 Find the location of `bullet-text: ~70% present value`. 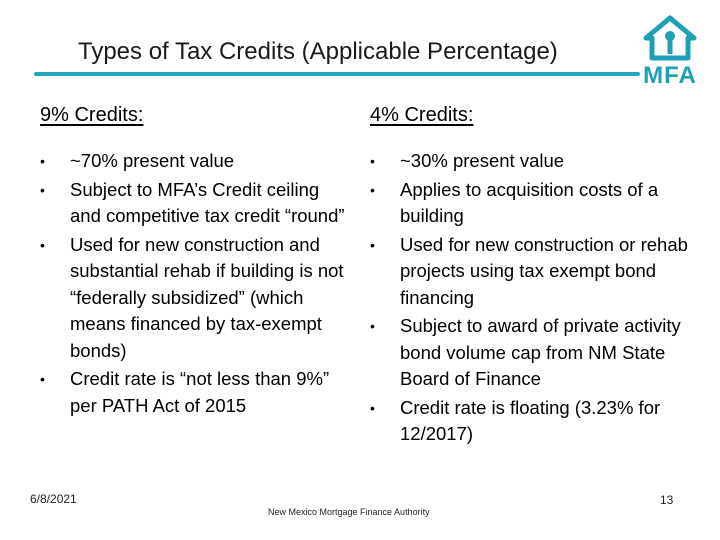

bullet-text: ~70% present value is located at coordinates (152, 160).